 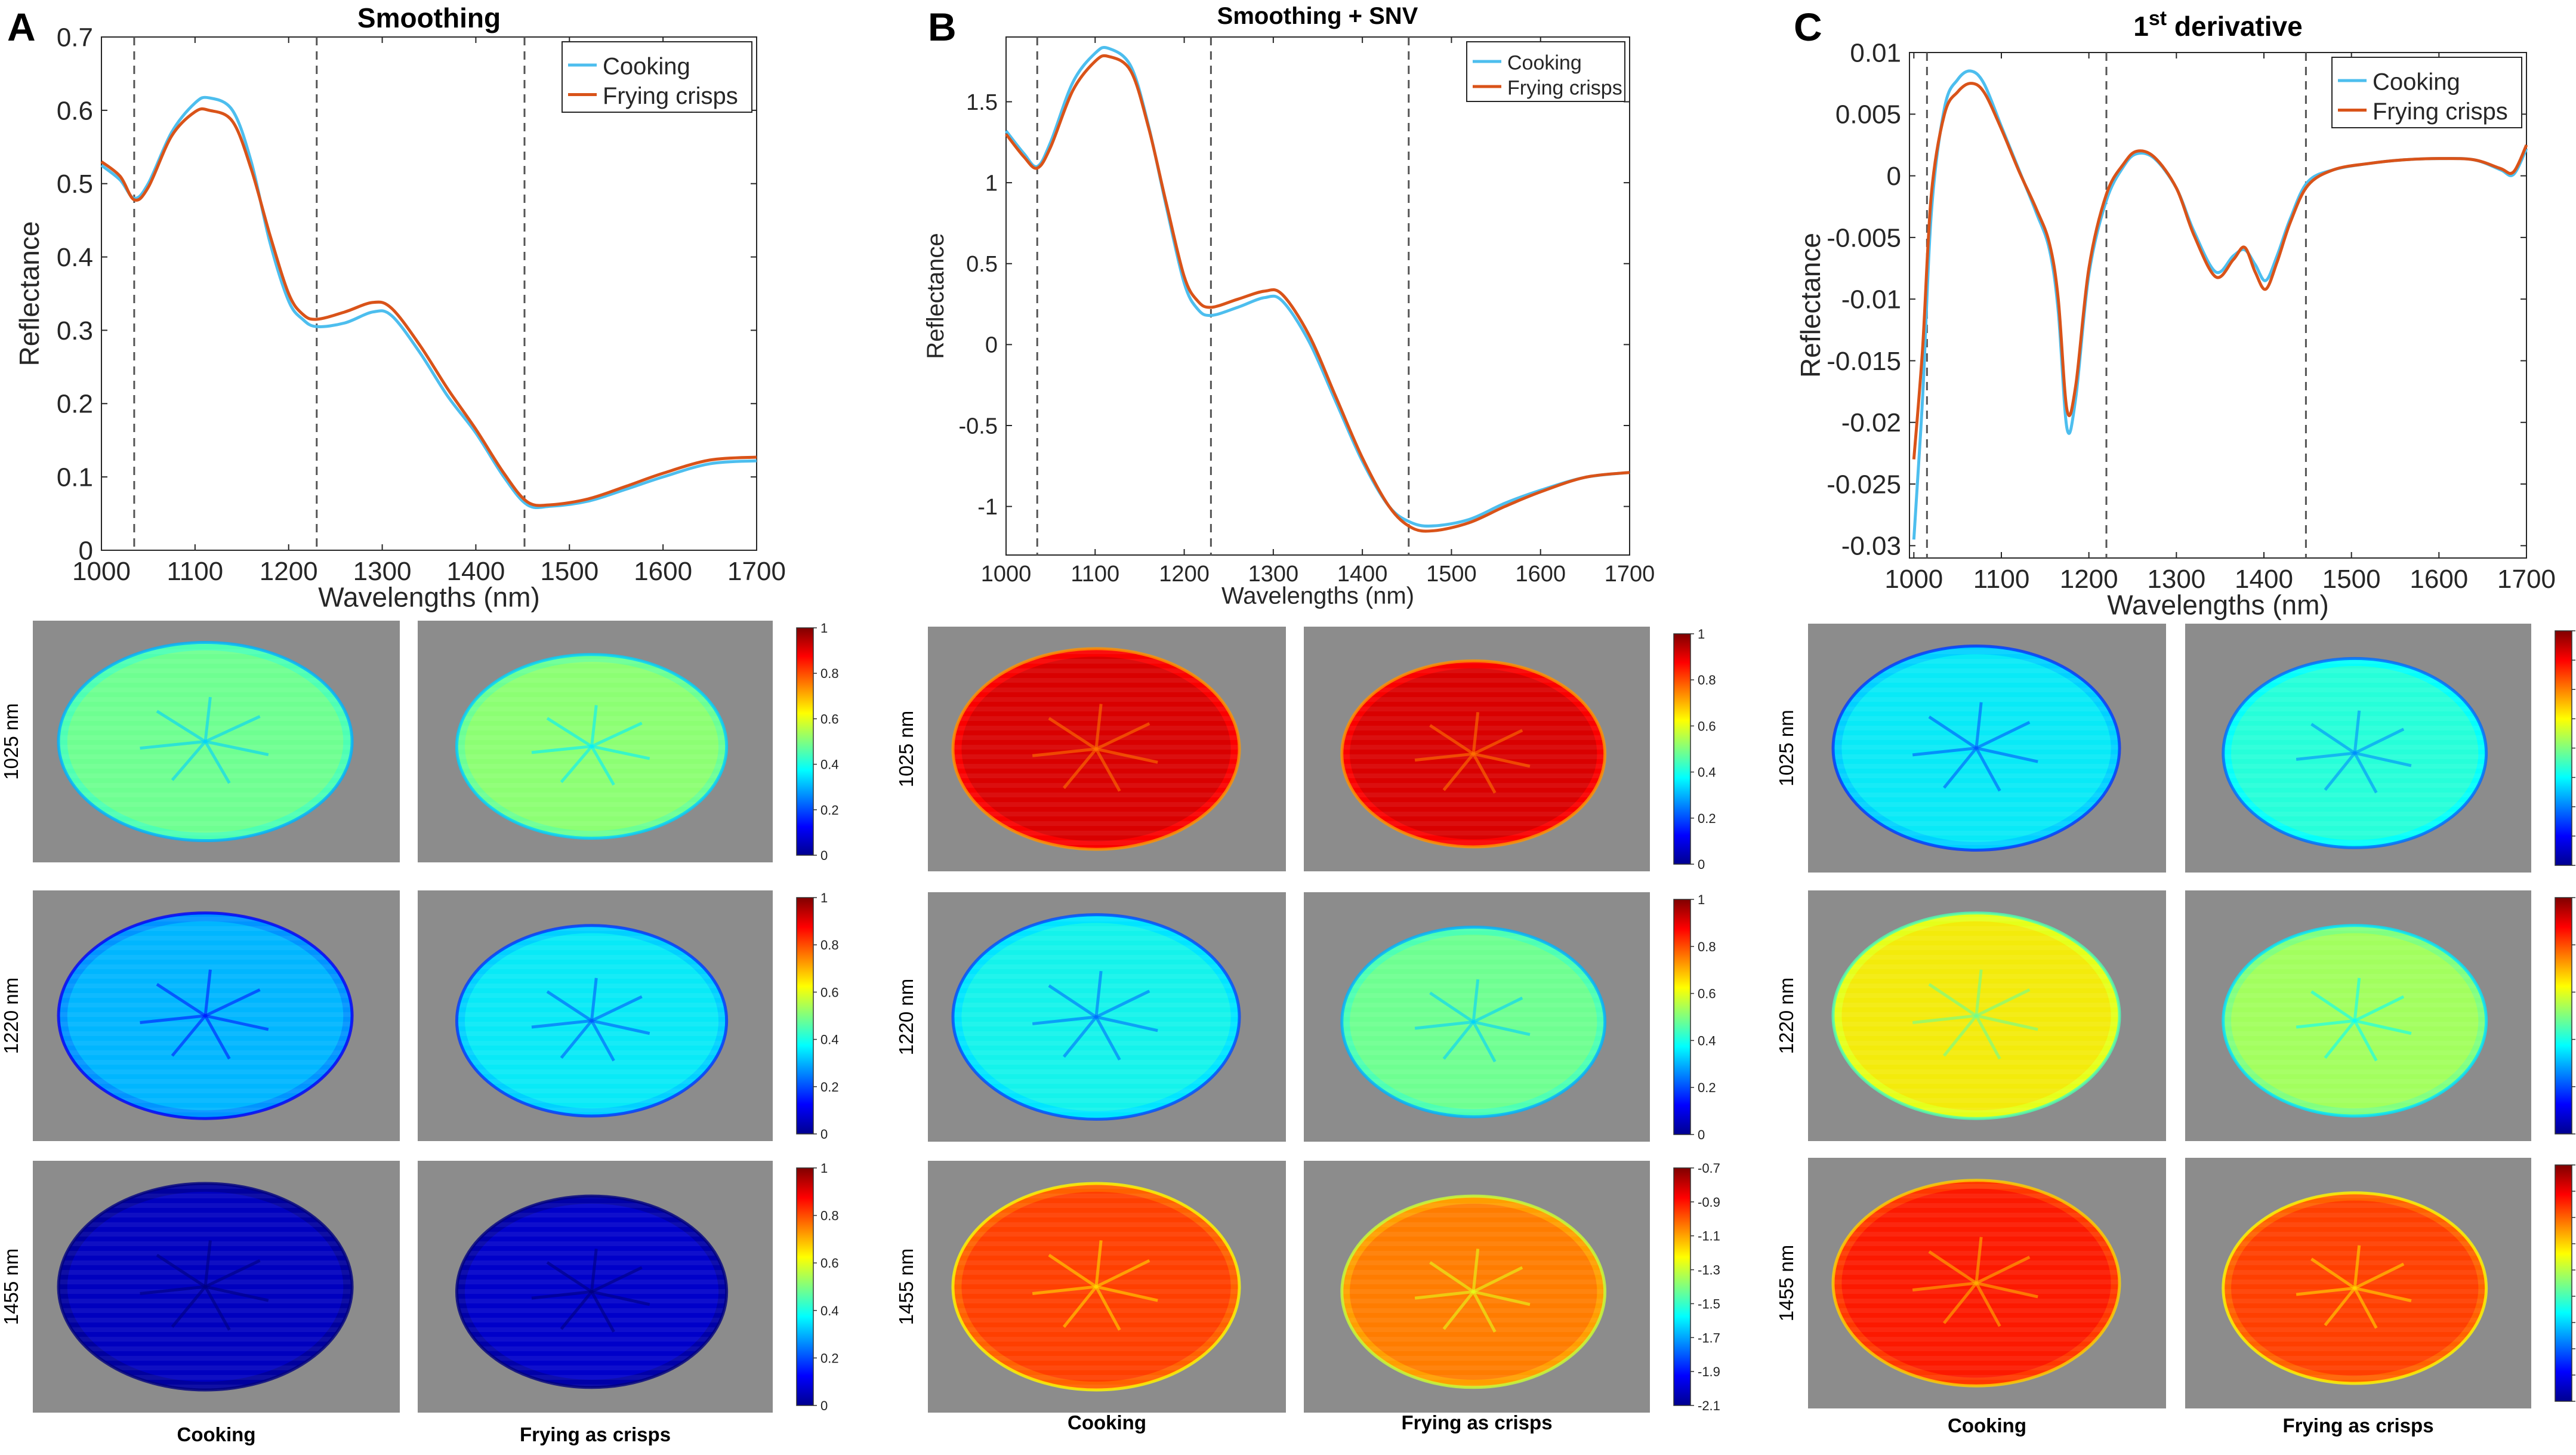 I want to click on y-tick-label: -0.015, so click(x=1864, y=361).